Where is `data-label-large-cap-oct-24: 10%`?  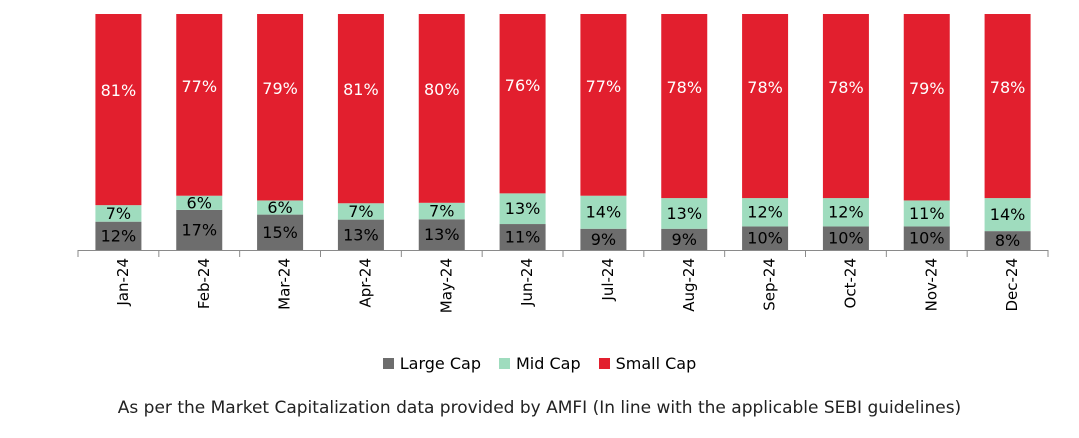
data-label-large-cap-oct-24: 10% is located at coordinates (846, 238).